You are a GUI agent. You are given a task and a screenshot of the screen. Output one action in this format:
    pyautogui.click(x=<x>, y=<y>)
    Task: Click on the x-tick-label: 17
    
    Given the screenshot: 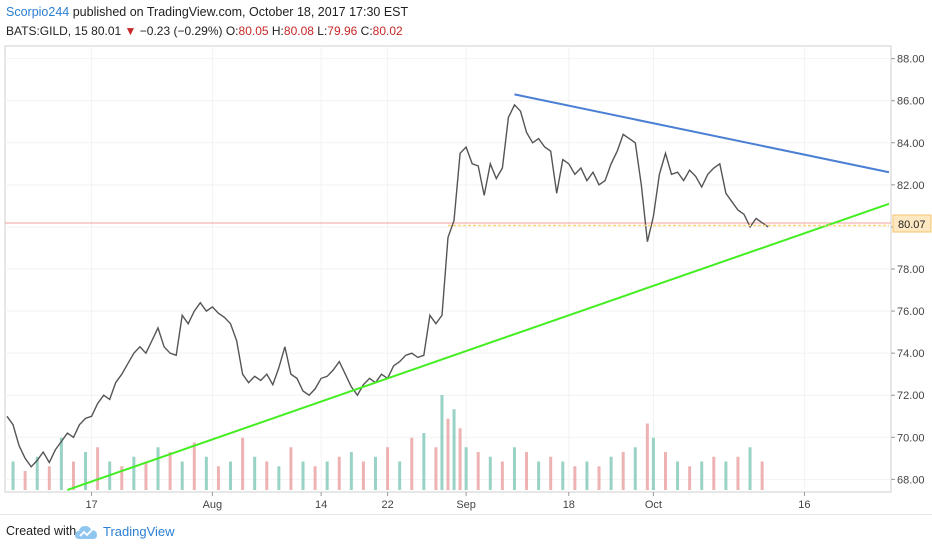 What is the action you would take?
    pyautogui.click(x=91, y=505)
    